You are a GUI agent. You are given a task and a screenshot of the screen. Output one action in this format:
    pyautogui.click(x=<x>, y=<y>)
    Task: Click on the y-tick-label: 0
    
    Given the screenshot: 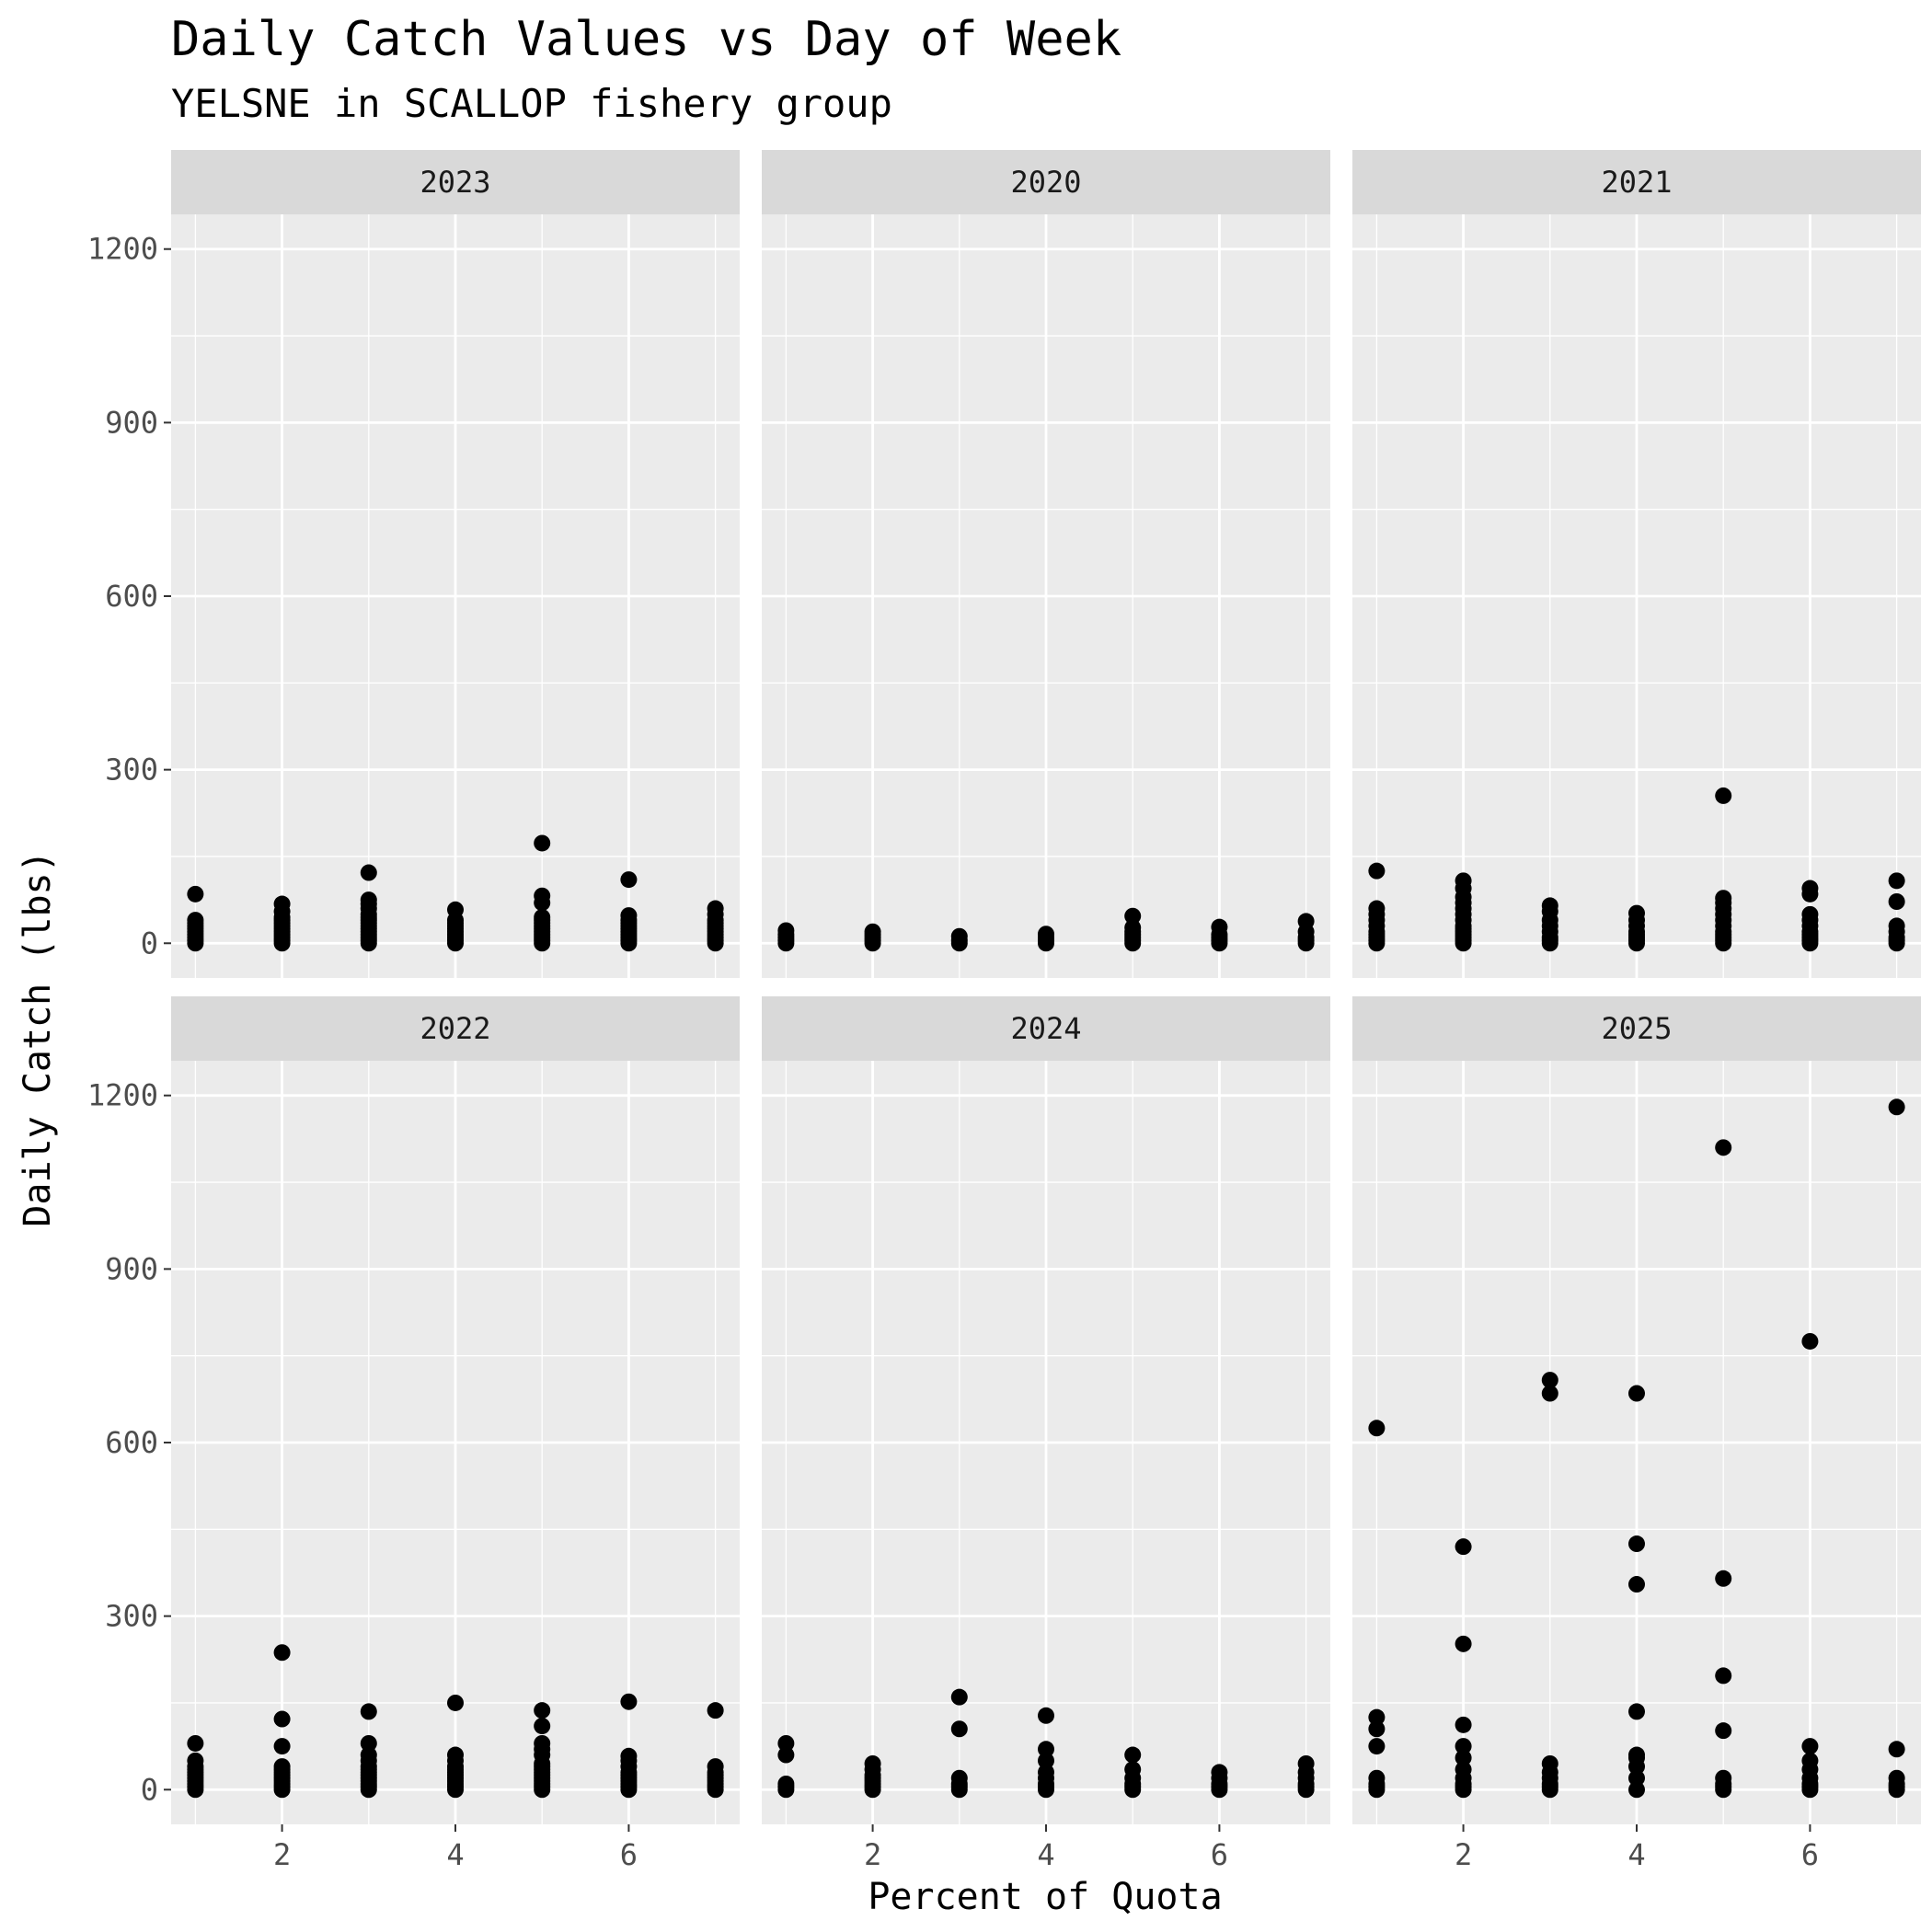 What is the action you would take?
    pyautogui.click(x=149, y=1789)
    